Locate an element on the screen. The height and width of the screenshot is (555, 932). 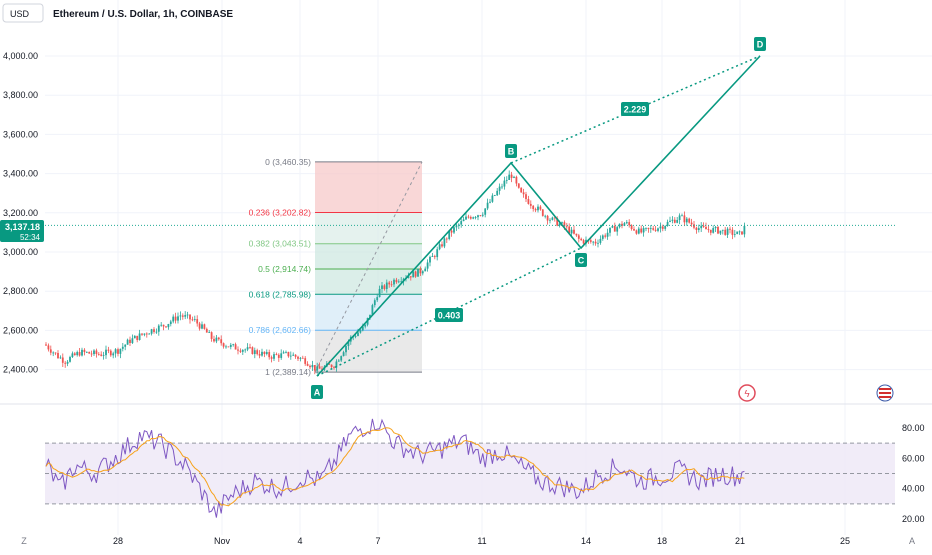
events-icon is located at coordinates (747, 393).